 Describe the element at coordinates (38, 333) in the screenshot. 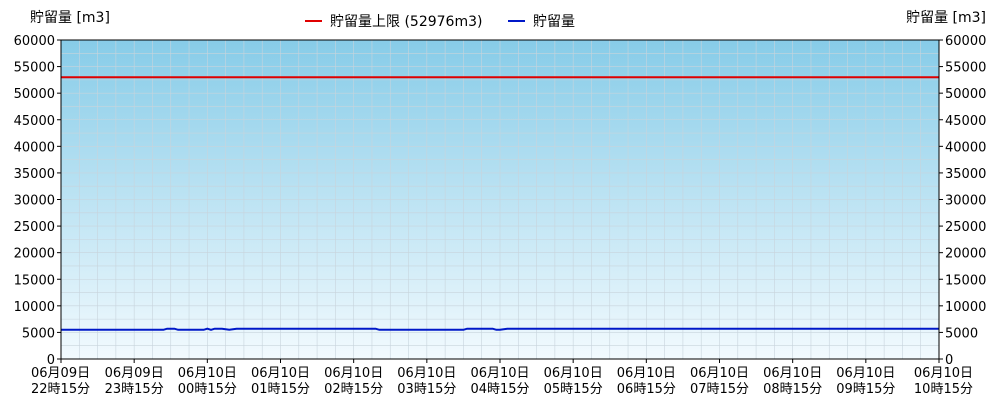

I see `y-tick-label-left: 5000` at that location.